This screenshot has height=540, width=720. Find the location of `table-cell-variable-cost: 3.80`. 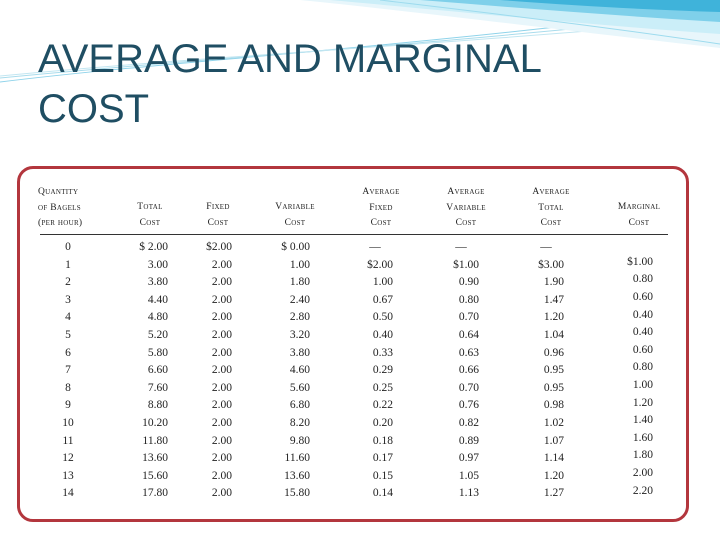

table-cell-variable-cost: 3.80 is located at coordinates (299, 352).